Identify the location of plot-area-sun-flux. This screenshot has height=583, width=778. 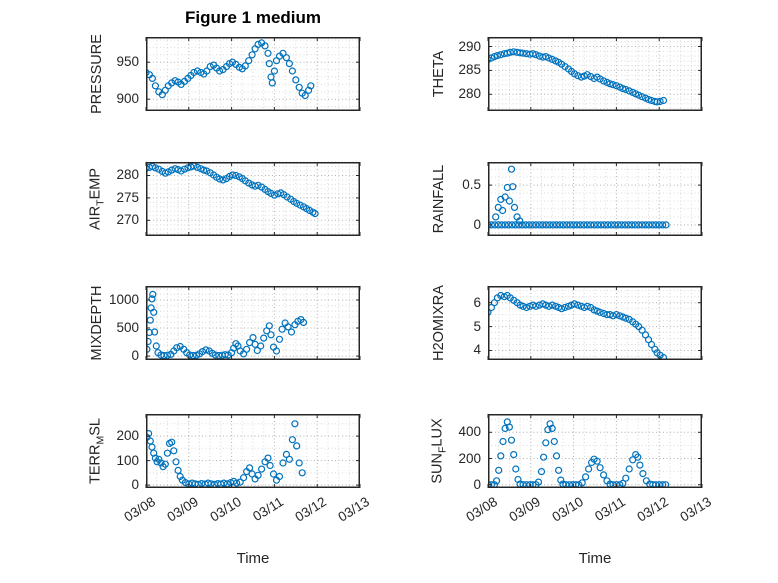
(595, 451).